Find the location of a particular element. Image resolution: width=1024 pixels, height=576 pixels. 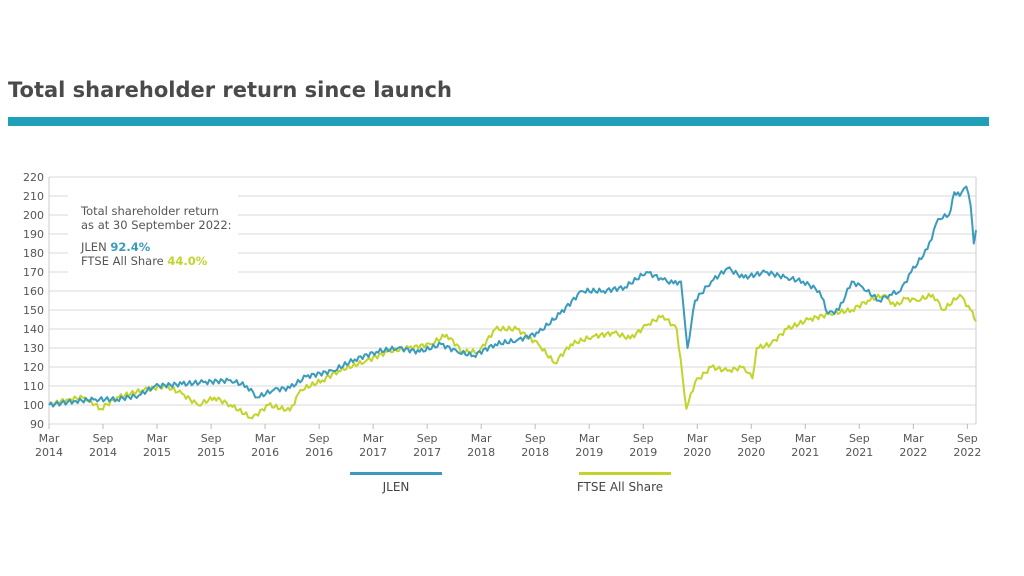

y-tick-label: 90 is located at coordinates (37, 424).